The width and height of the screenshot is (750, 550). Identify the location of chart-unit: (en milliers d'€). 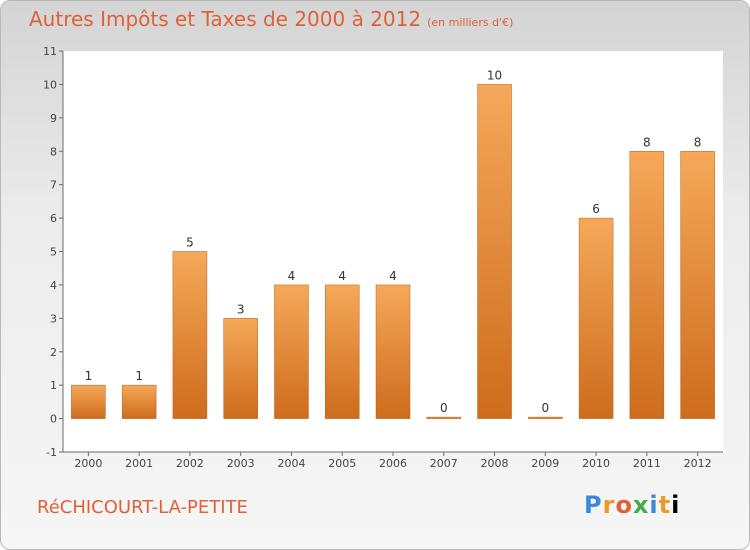
(470, 22).